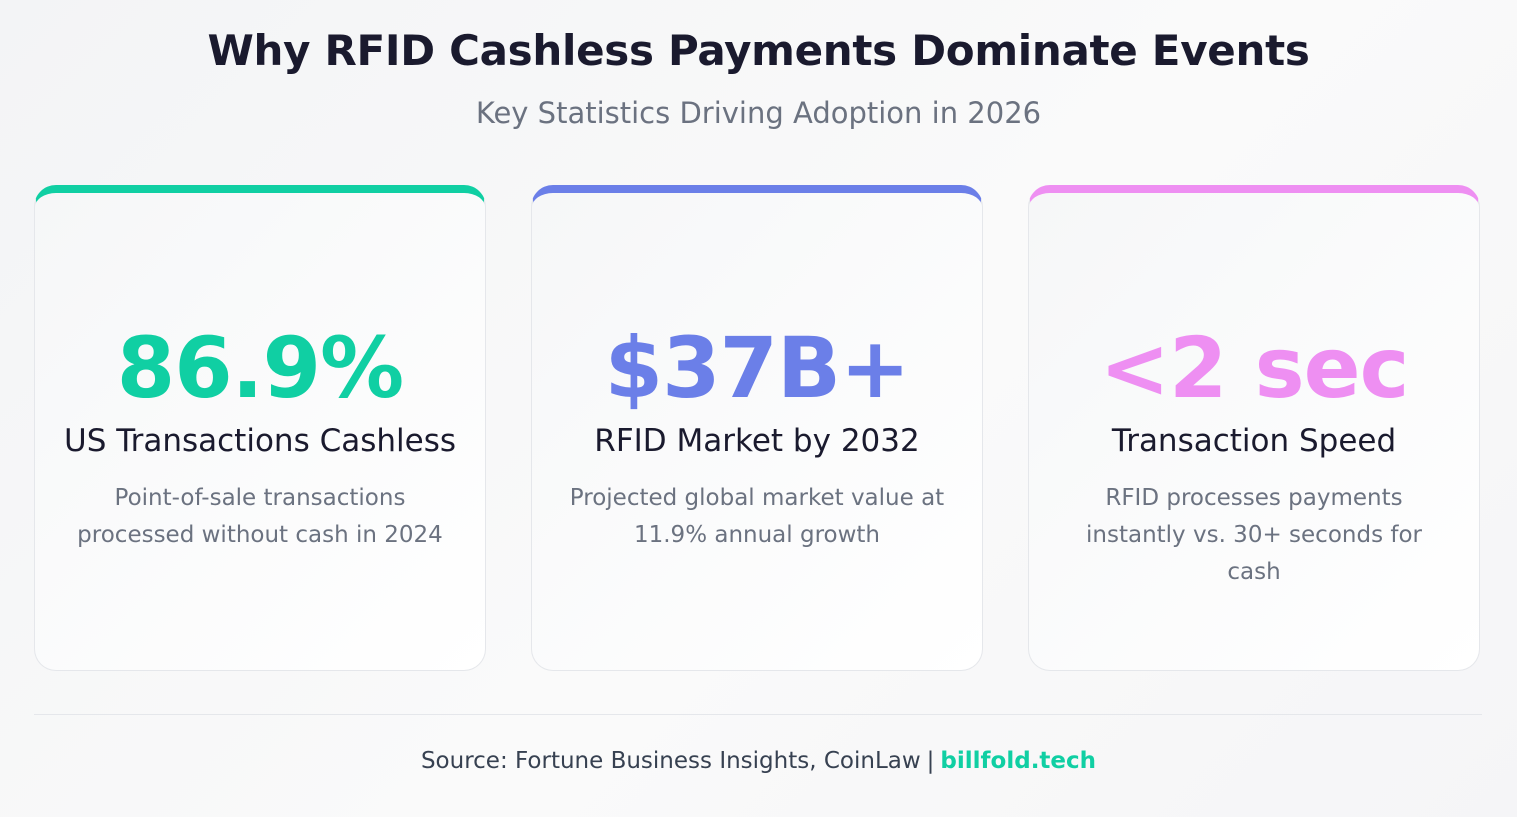 Image resolution: width=1517 pixels, height=817 pixels. I want to click on stat-label: Transaction Speed, so click(1254, 441).